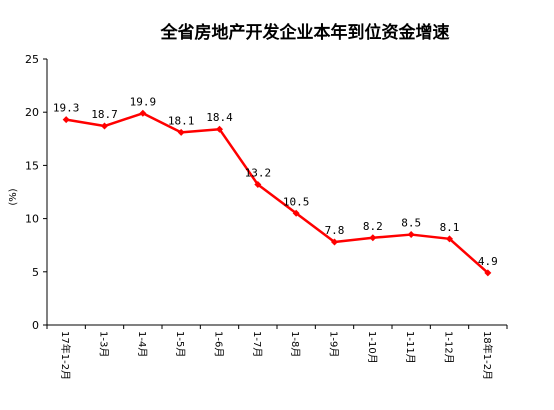 Image resolution: width=554 pixels, height=410 pixels. Describe the element at coordinates (373, 226) in the screenshot. I see `data-label: 8.2` at that location.